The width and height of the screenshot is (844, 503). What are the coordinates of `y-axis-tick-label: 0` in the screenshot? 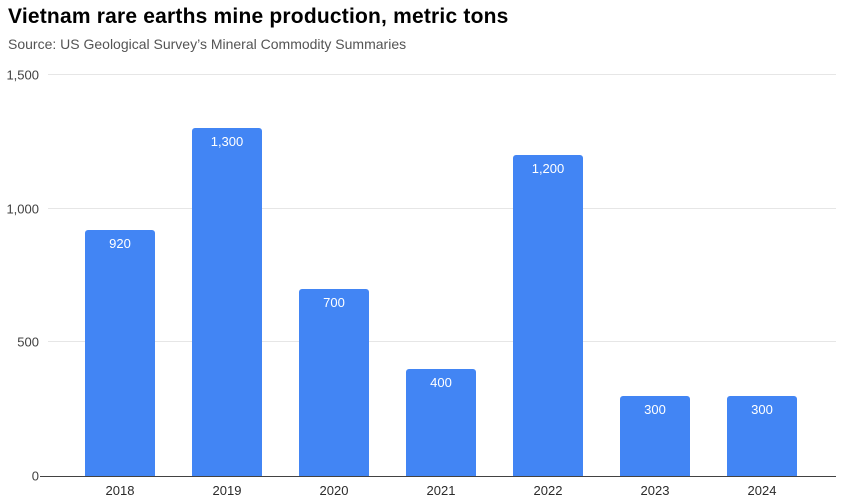 It's located at (35, 476).